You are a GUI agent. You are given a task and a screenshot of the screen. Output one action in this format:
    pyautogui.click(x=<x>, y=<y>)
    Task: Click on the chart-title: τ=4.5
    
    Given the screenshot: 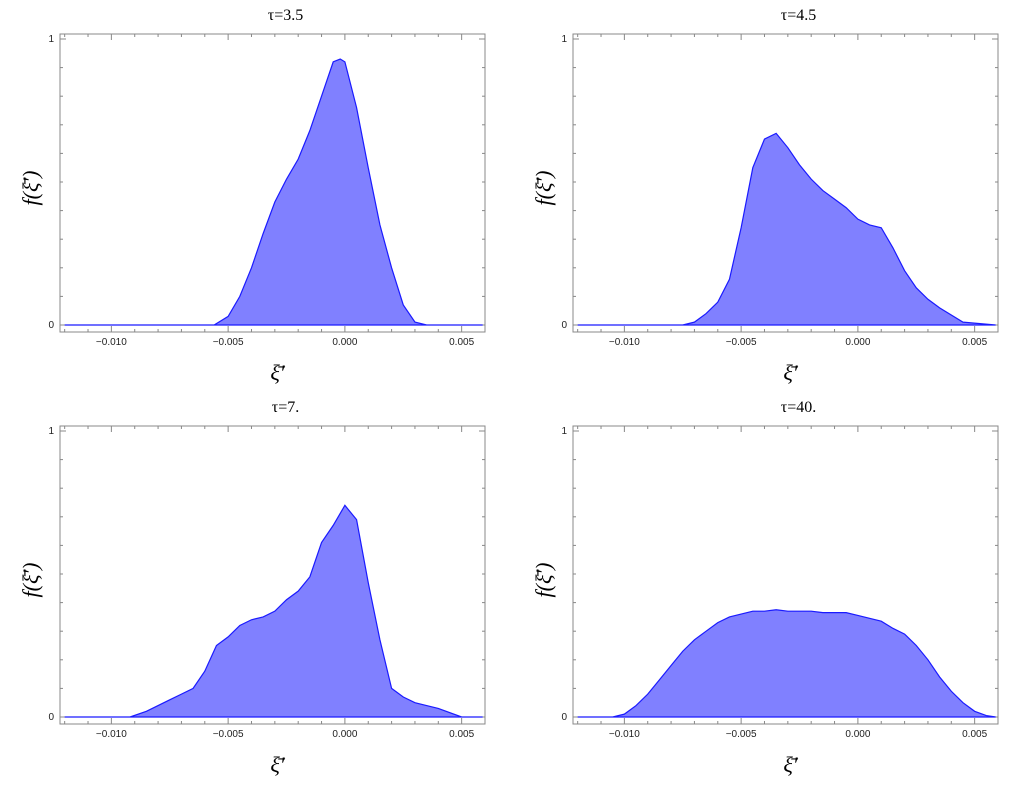 What is the action you would take?
    pyautogui.click(x=798, y=15)
    